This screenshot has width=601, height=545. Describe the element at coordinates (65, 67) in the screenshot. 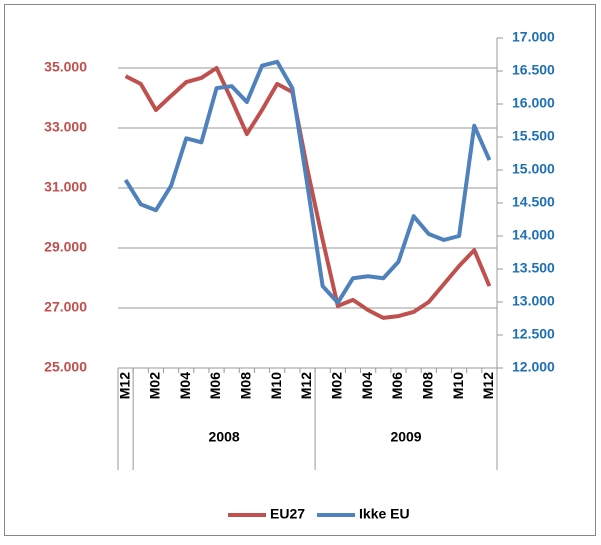

I see `y-tick-label: 35.000` at that location.